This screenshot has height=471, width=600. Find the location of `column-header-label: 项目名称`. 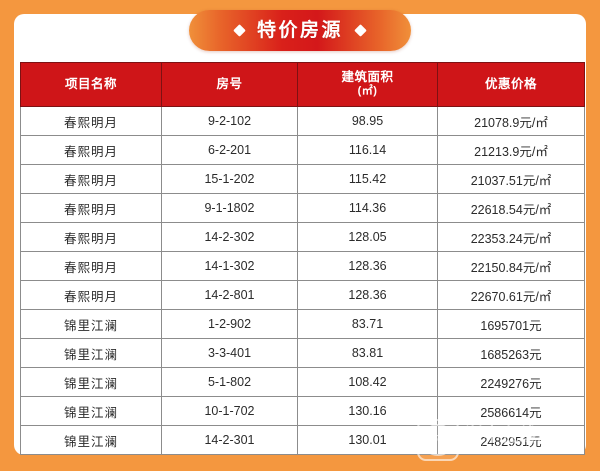

column-header-label: 项目名称 is located at coordinates (90, 83).